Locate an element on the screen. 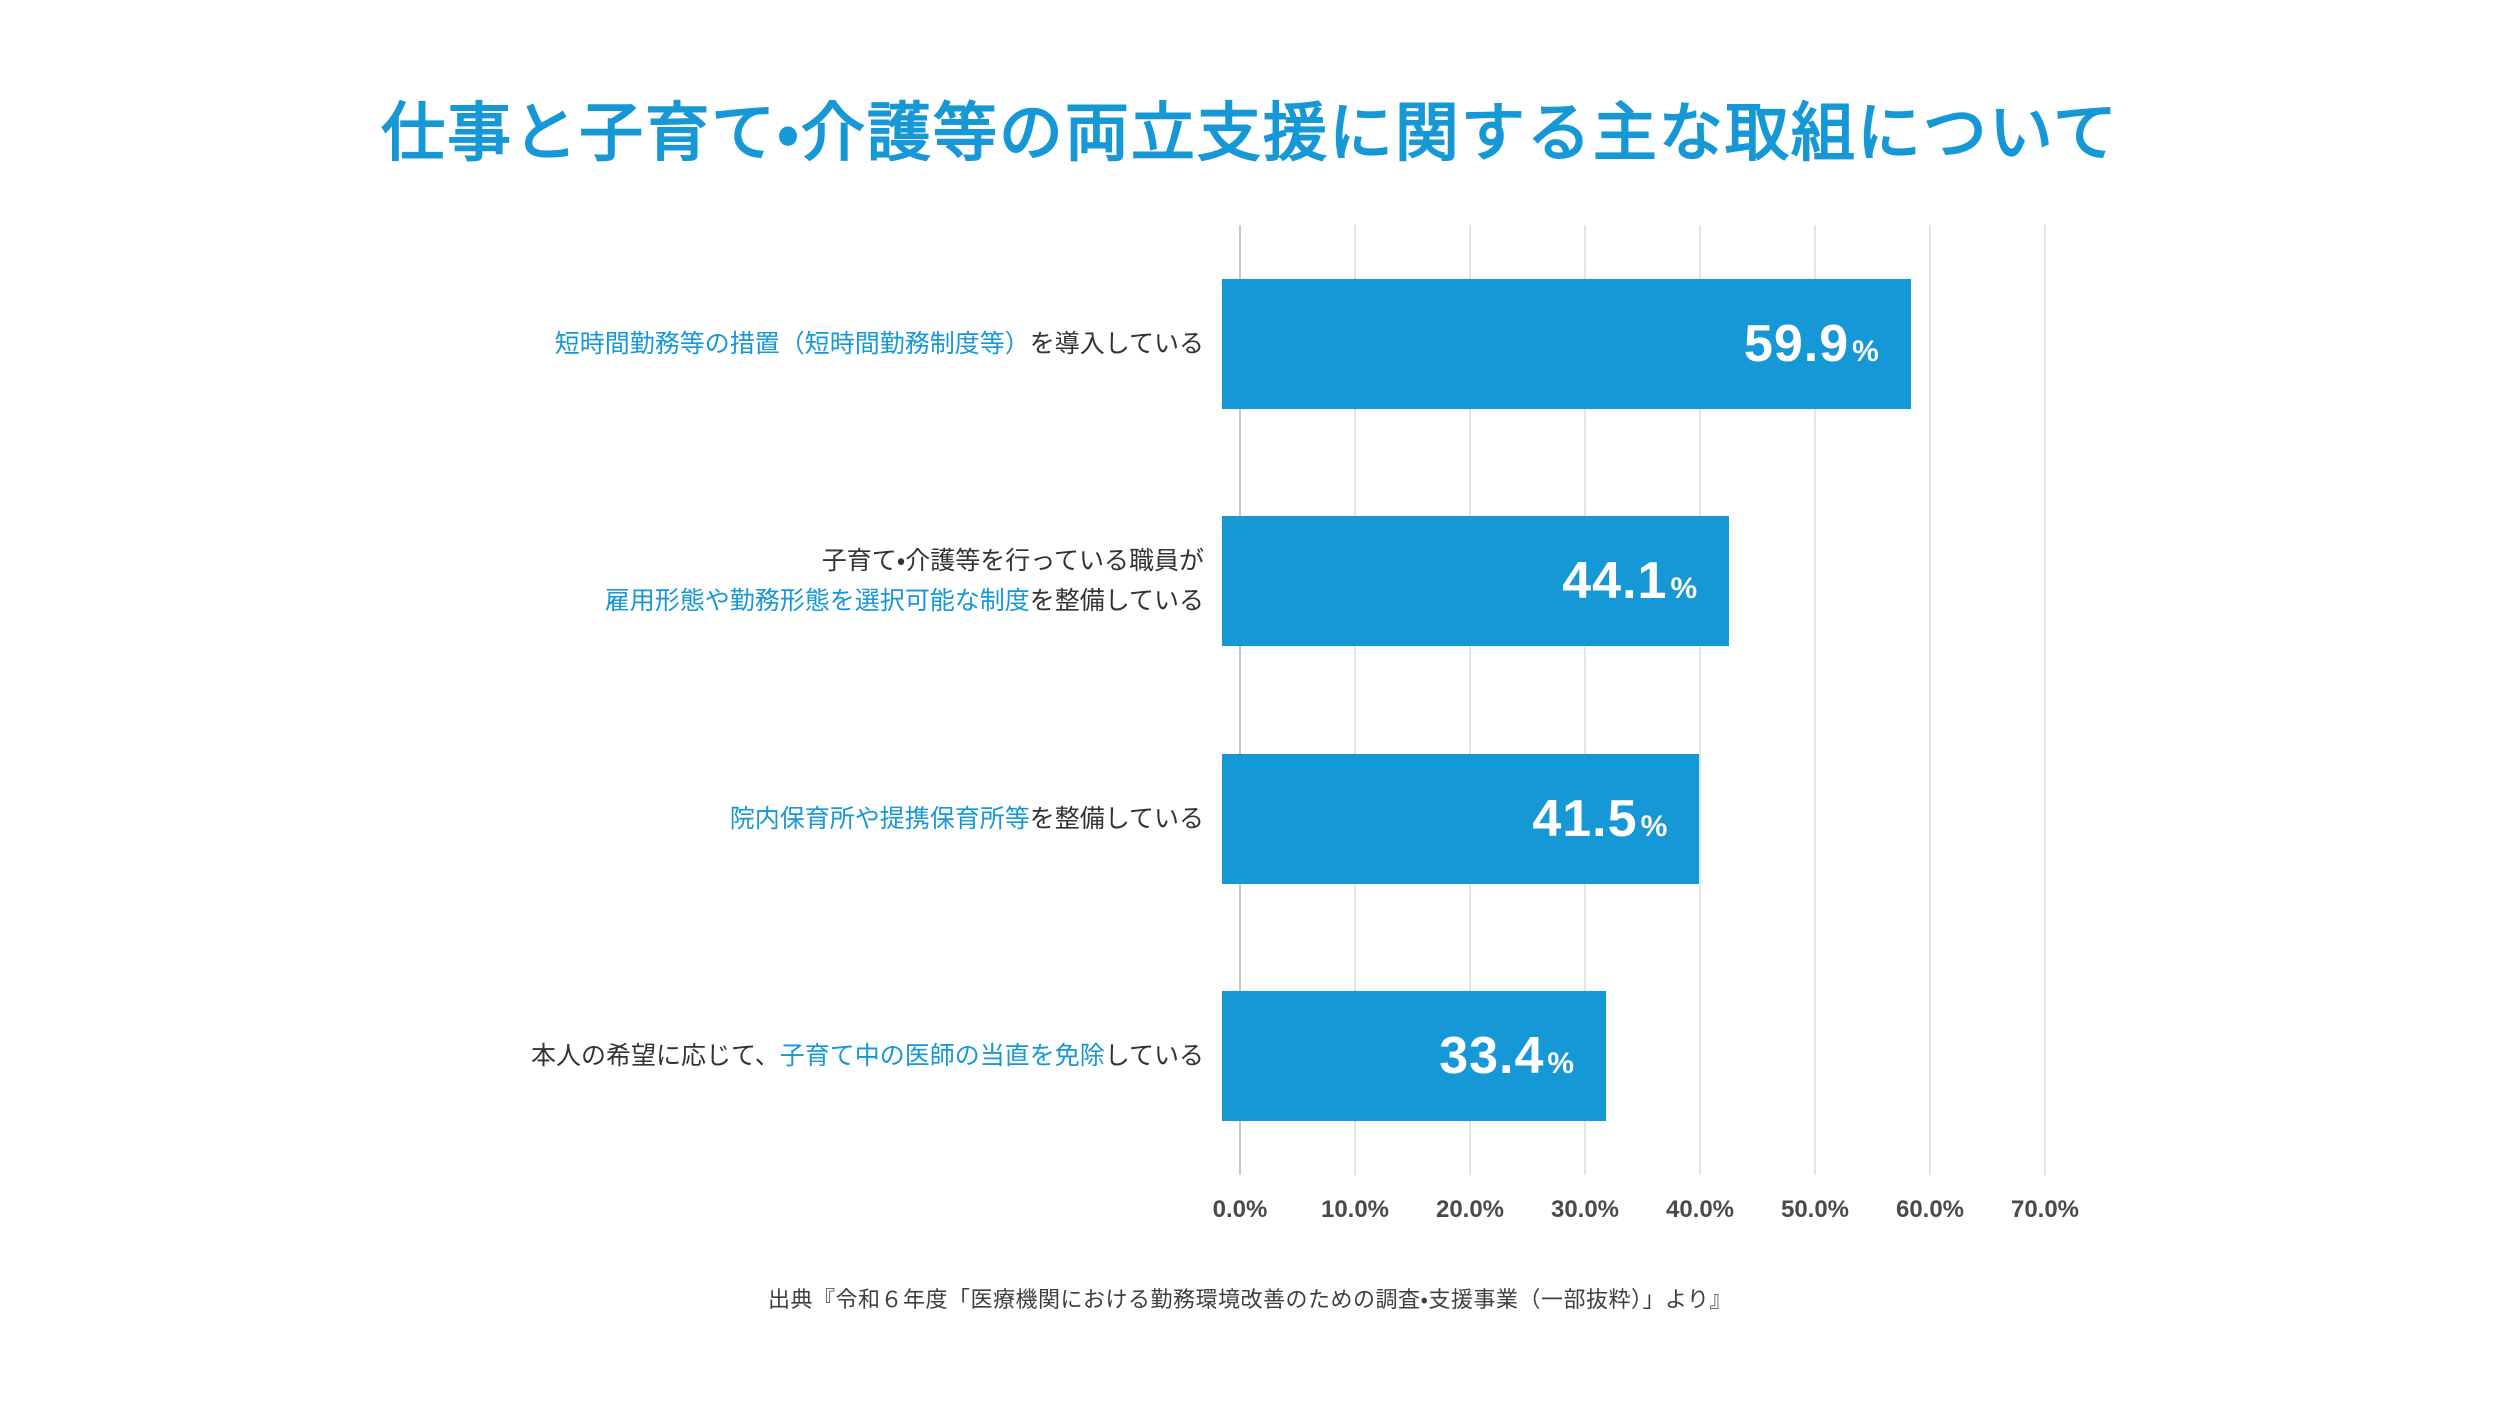 The image size is (2500, 1410). category-label: 短時間勤務等の措置（短時間勤務制度等）を導入している is located at coordinates (611, 344).